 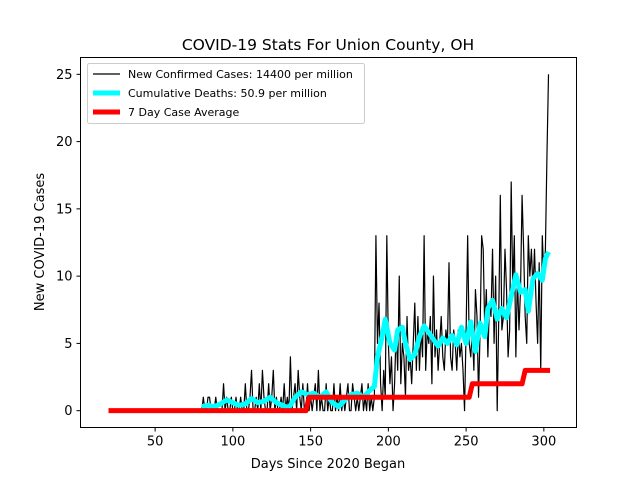 What do you see at coordinates (68, 243) in the screenshot?
I see `y-axis: 0 5 10 15 20 25` at bounding box center [68, 243].